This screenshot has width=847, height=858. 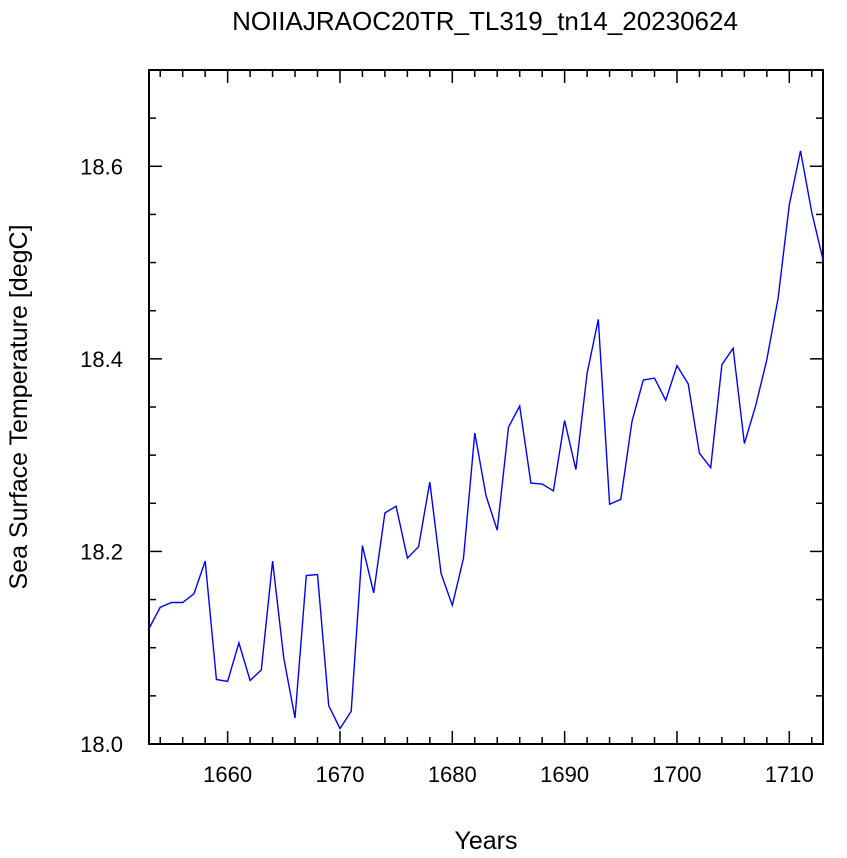 What do you see at coordinates (452, 774) in the screenshot?
I see `x-tick-label: 1680` at bounding box center [452, 774].